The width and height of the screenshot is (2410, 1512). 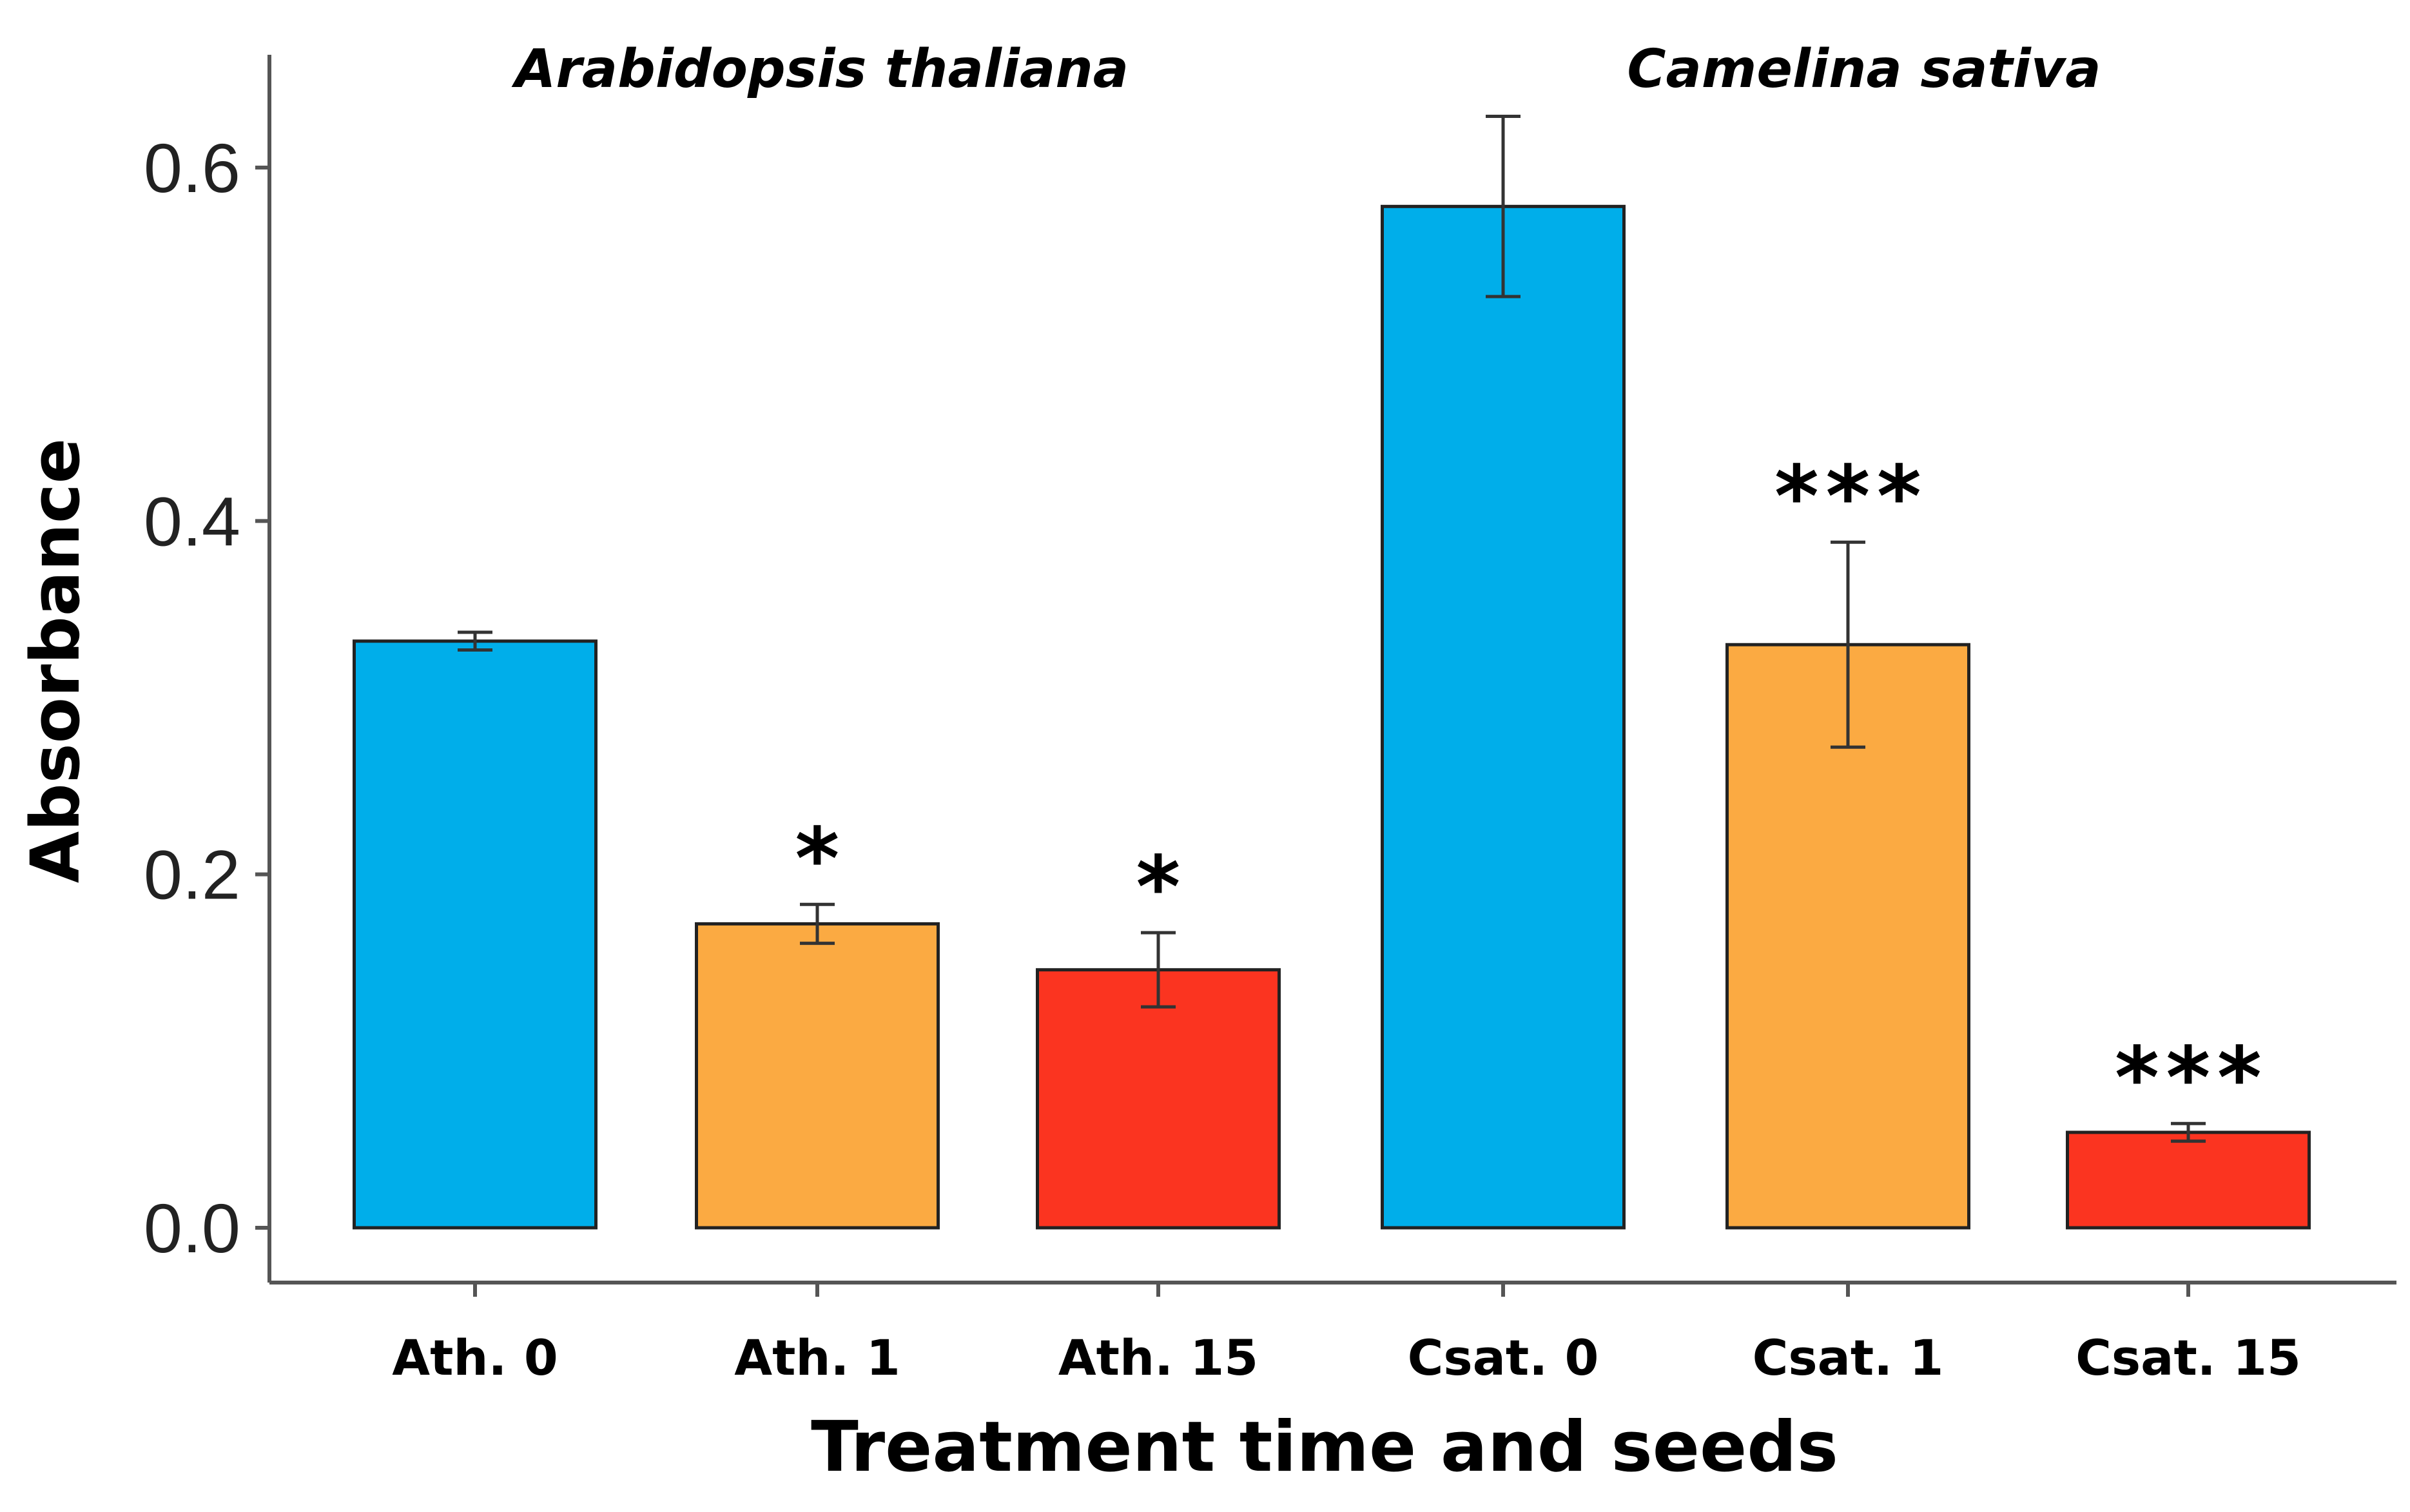 What do you see at coordinates (2188, 1357) in the screenshot?
I see `x-tick-label: Csat. 15` at bounding box center [2188, 1357].